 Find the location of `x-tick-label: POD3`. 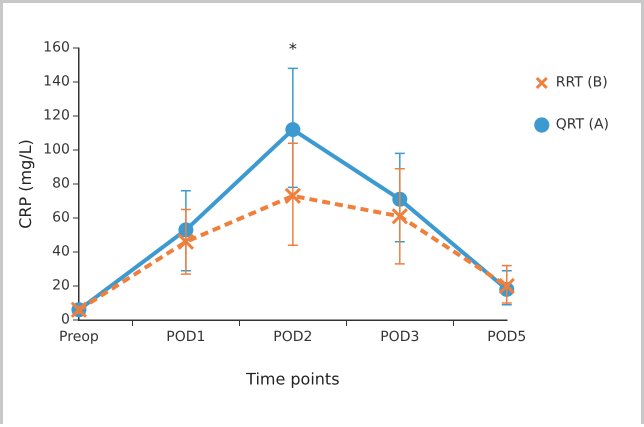

x-tick-label: POD3 is located at coordinates (400, 337).